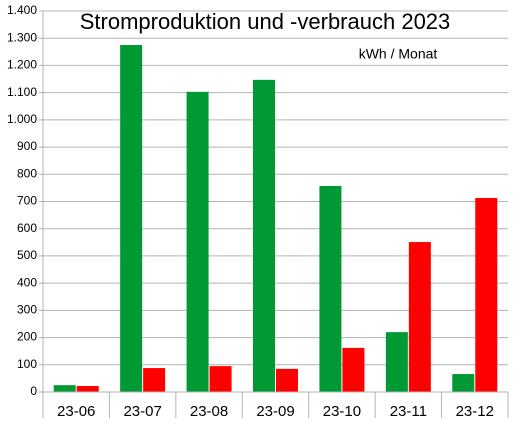 The width and height of the screenshot is (531, 435). What do you see at coordinates (22, 10) in the screenshot?
I see `y-tick-label: 1.400` at bounding box center [22, 10].